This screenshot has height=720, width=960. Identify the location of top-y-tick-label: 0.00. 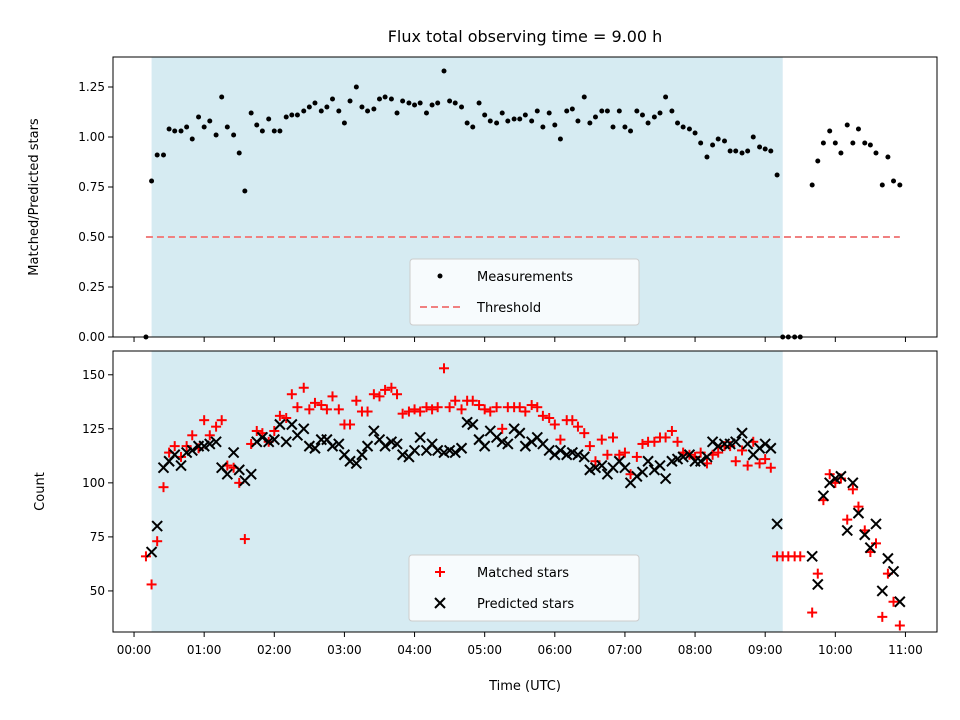
(91, 337).